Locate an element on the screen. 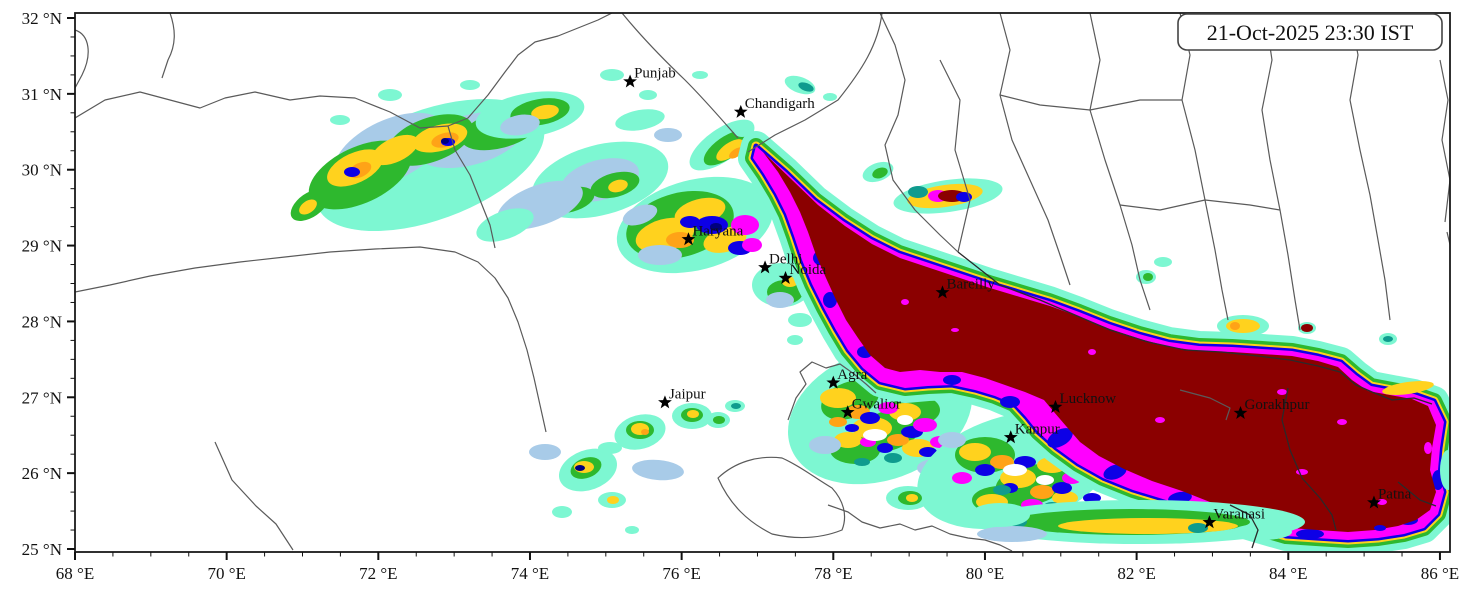 The height and width of the screenshot is (591, 1471). city-label: Patna is located at coordinates (1395, 495).